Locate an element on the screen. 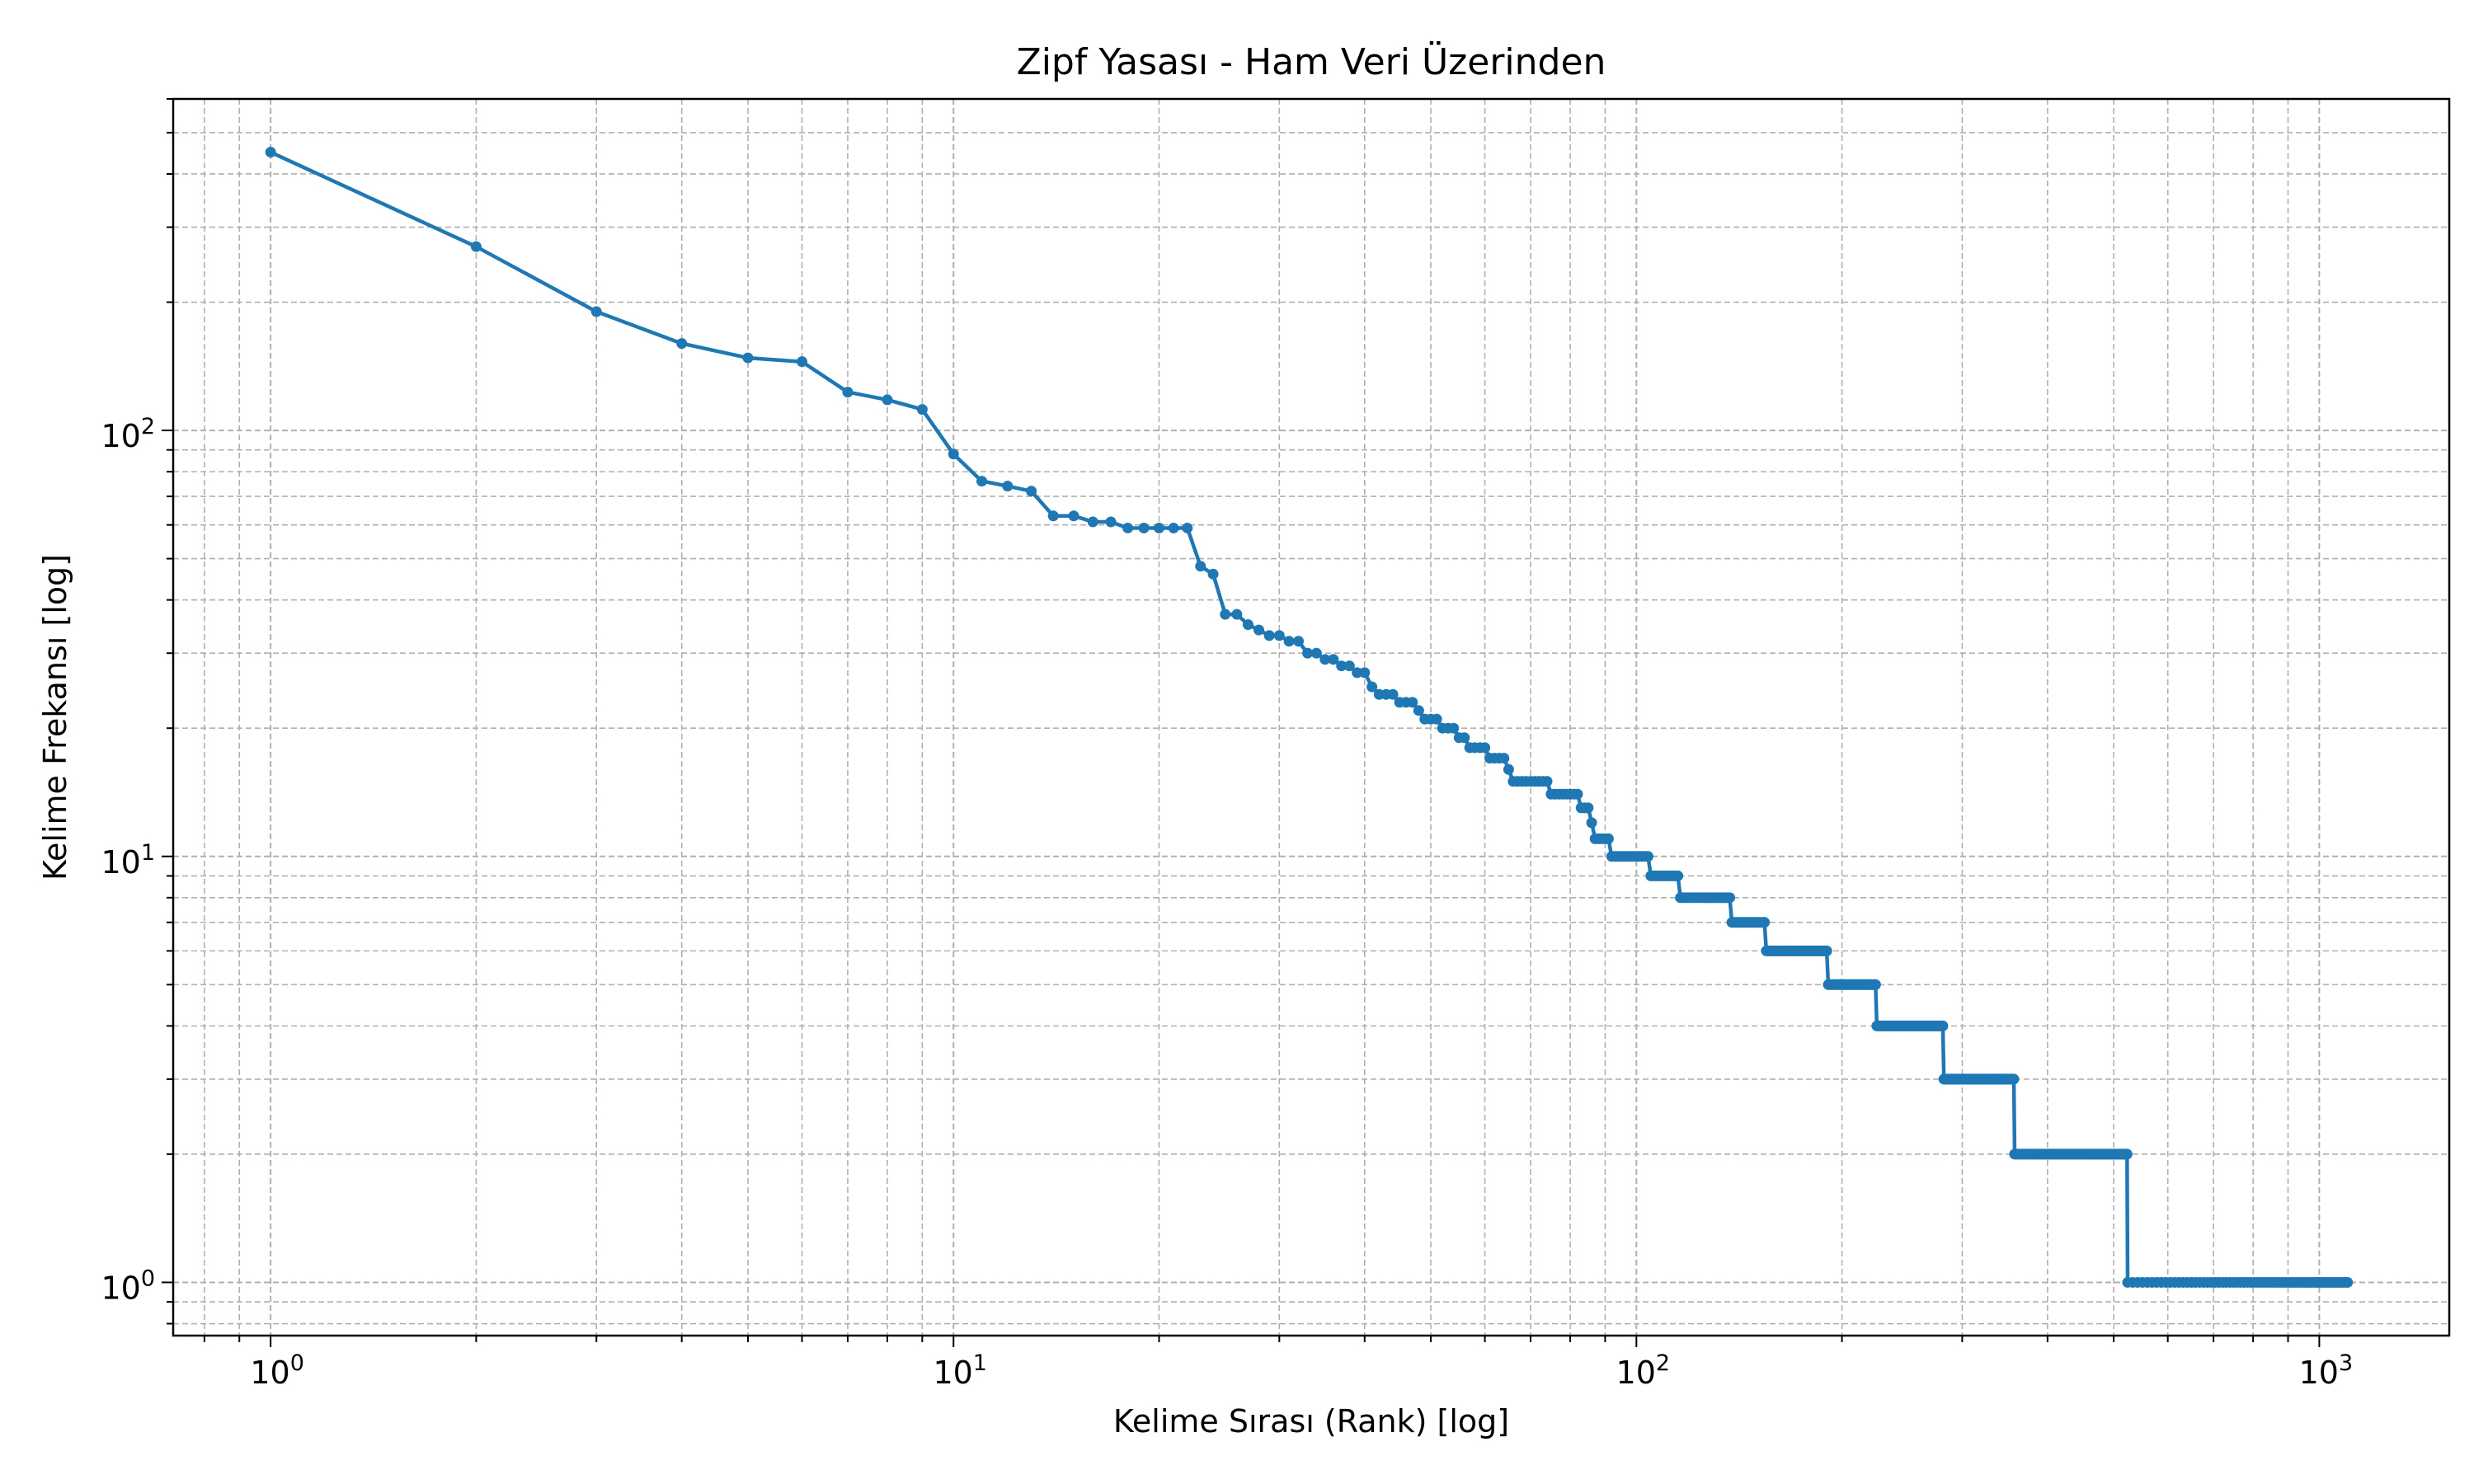  x-tick-label-exponent: 2 is located at coordinates (1663, 1363).